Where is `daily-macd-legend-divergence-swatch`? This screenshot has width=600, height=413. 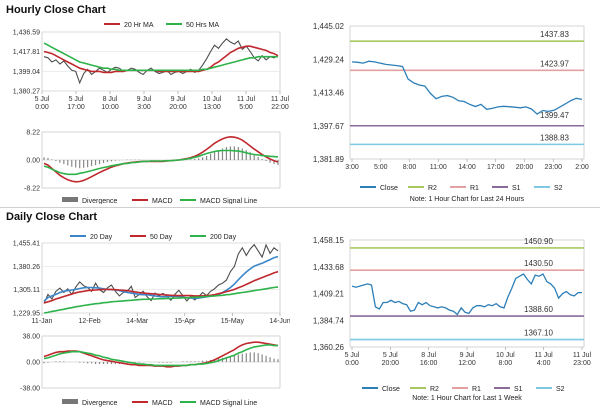
daily-macd-legend-divergence-swatch is located at coordinates (70, 401).